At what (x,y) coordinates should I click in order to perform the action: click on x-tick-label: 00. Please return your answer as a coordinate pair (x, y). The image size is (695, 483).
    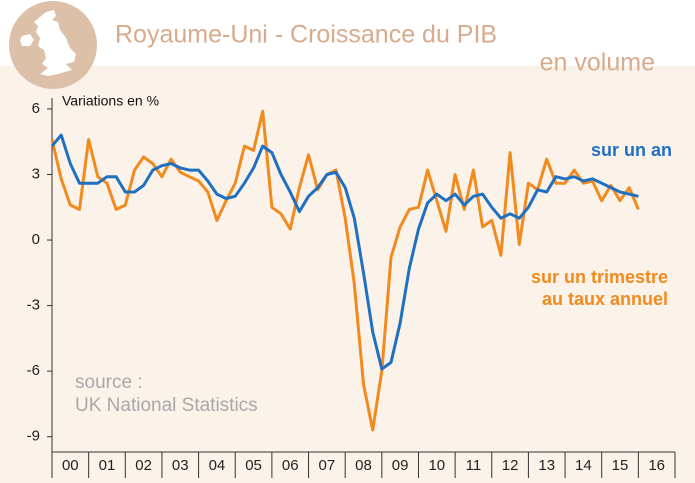
    Looking at the image, I should click on (70, 465).